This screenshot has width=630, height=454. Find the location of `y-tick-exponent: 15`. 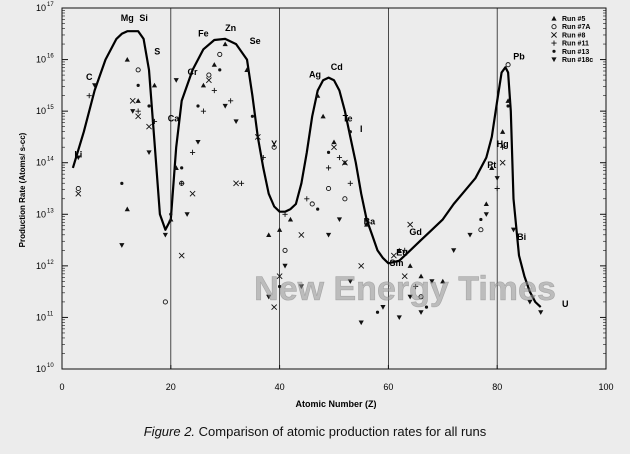

y-tick-exponent: 15 is located at coordinates (50, 108).